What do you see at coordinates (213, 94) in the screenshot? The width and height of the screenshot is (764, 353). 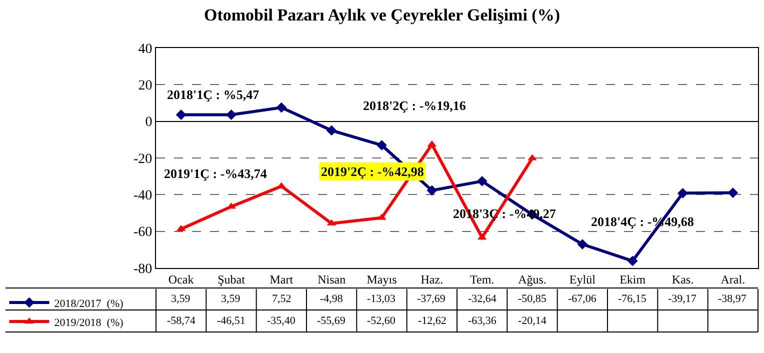 I see `annotation: 2018'1Ç : %5,47` at bounding box center [213, 94].